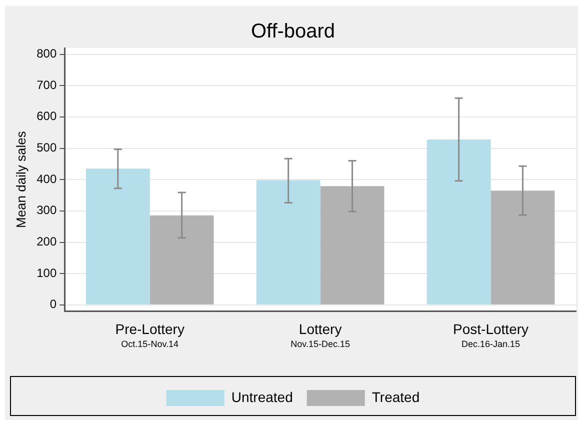  Describe the element at coordinates (46, 210) in the screenshot. I see `y-tick-label: 300` at that location.